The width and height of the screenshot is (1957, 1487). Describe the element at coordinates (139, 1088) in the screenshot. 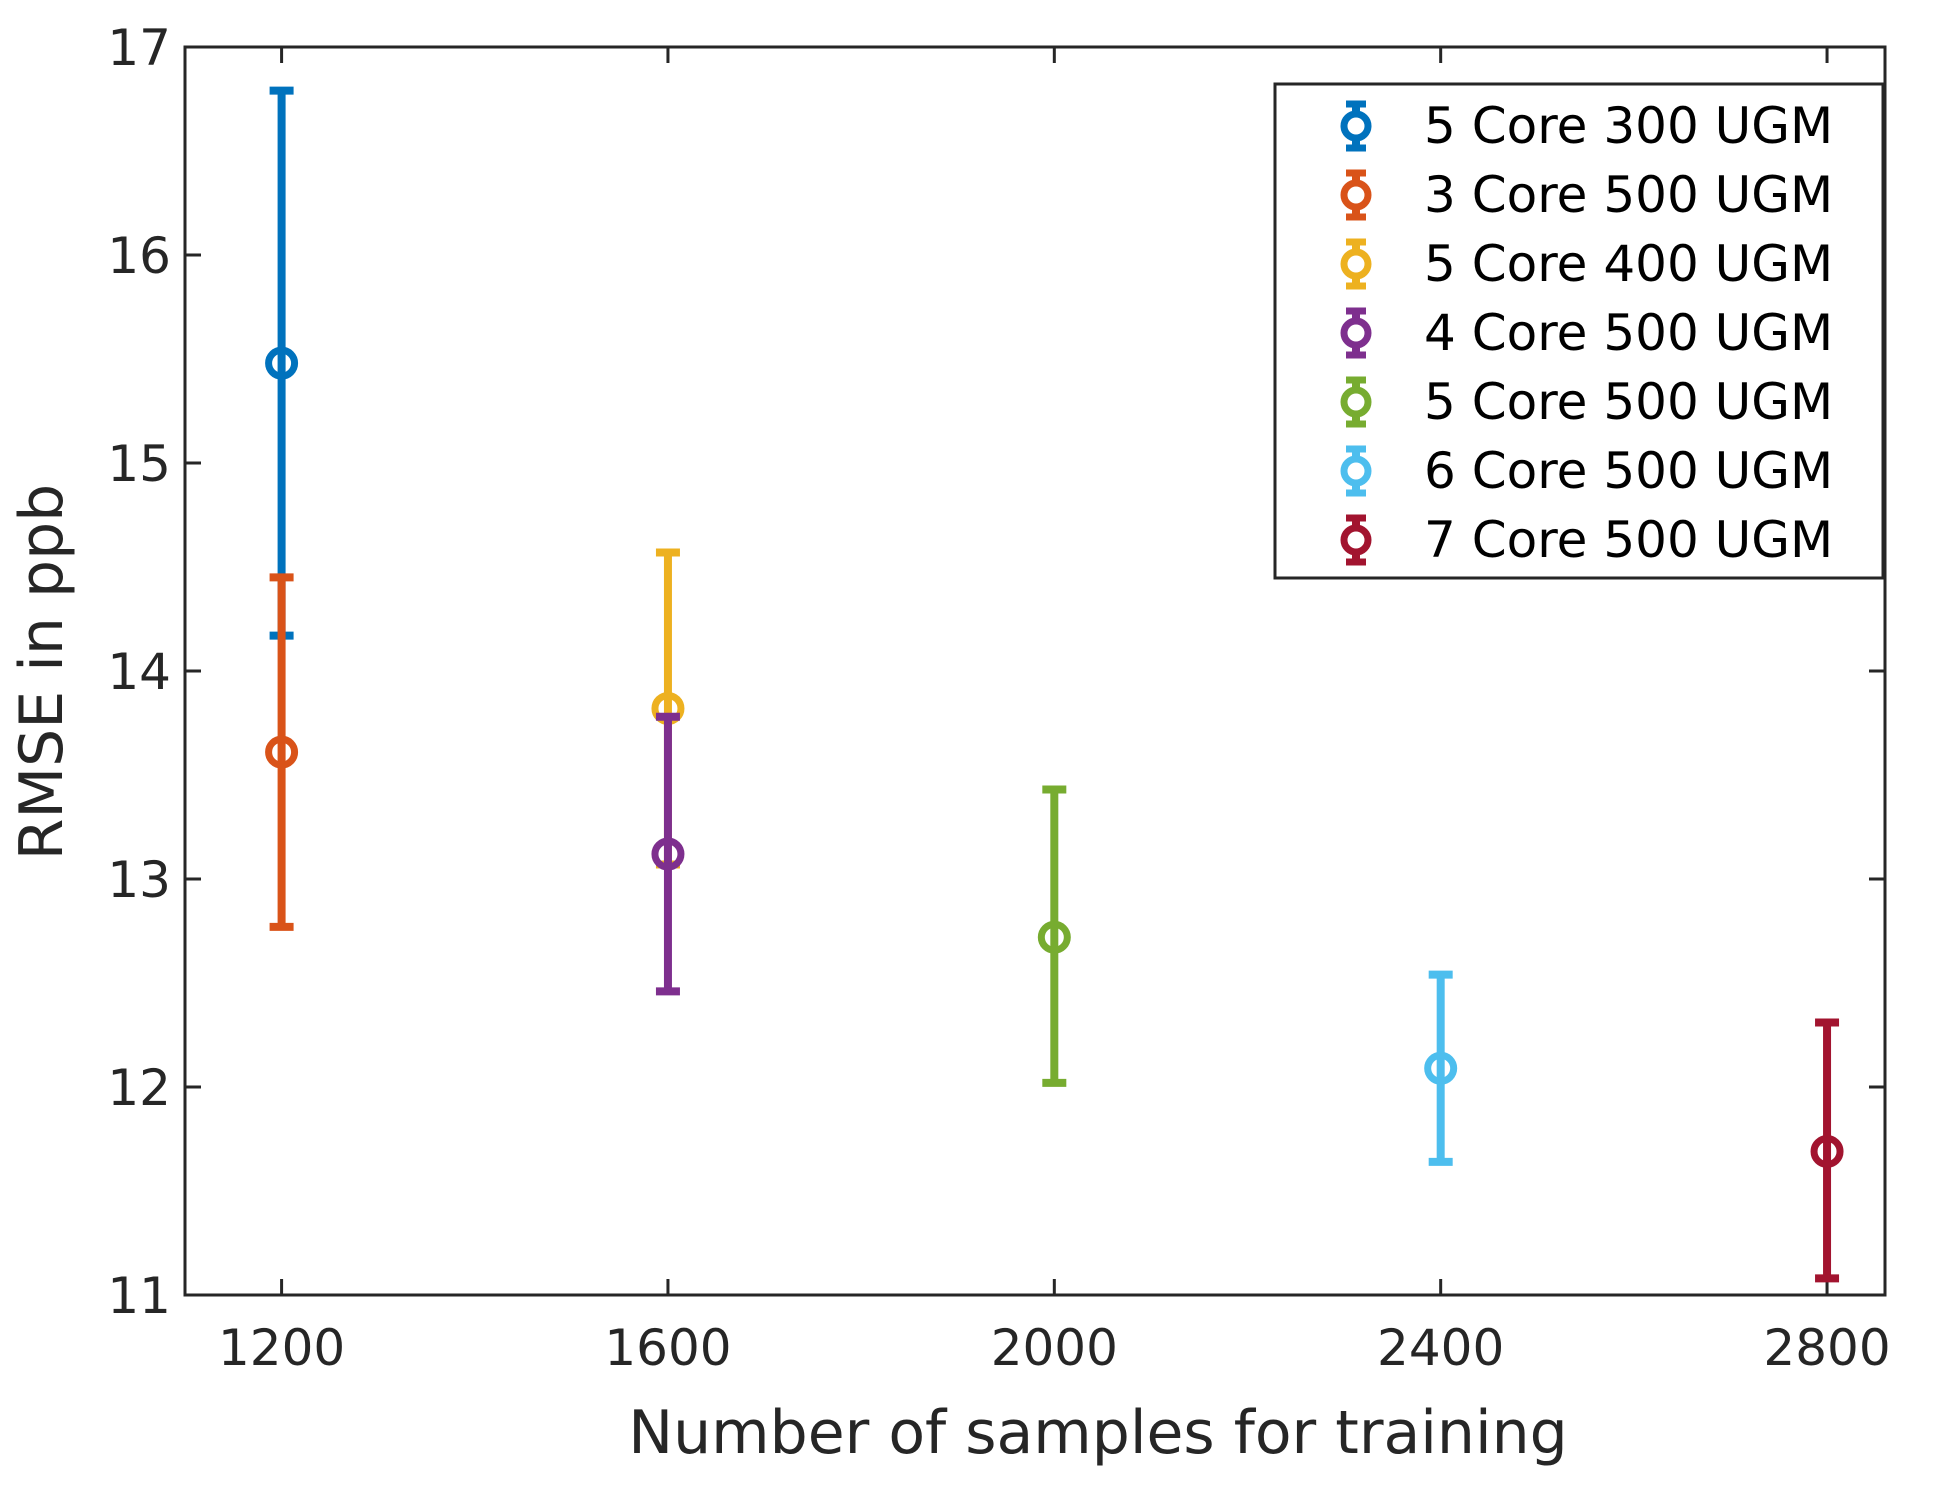

I see `y-tick-label: 12` at that location.